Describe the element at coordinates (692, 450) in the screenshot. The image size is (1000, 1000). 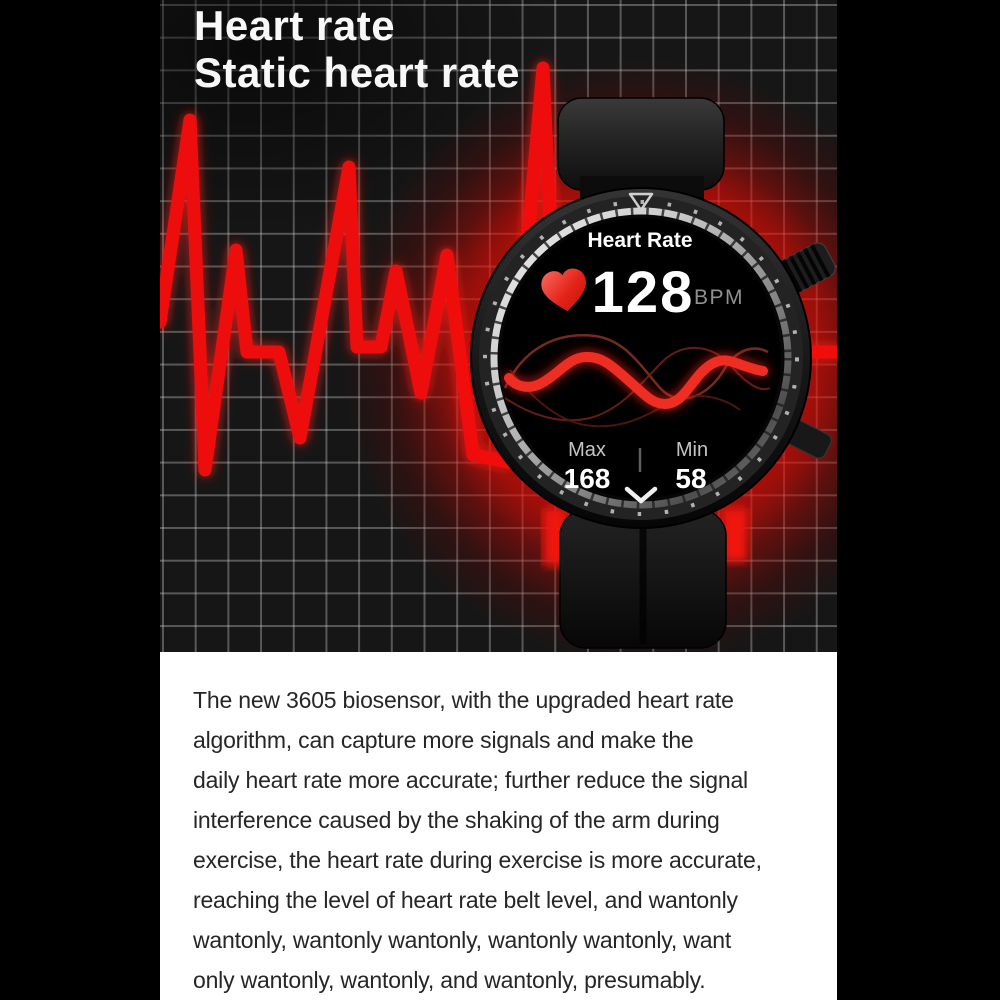
I see `min-label: Min` at that location.